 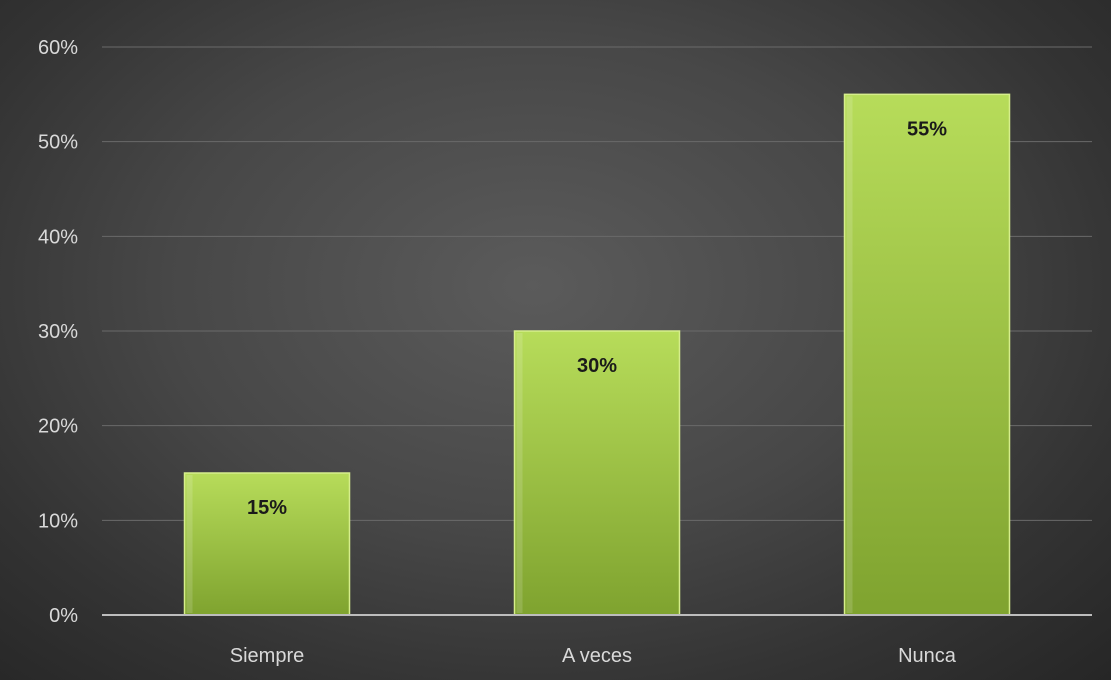 What do you see at coordinates (927, 129) in the screenshot?
I see `data-label: 55%` at bounding box center [927, 129].